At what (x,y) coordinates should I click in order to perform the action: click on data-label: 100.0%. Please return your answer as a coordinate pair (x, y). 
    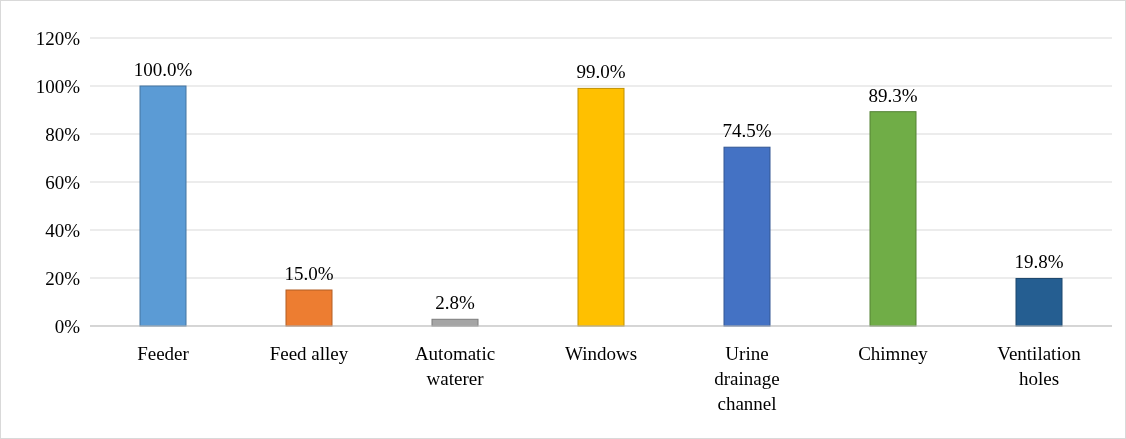
    Looking at the image, I should click on (163, 69).